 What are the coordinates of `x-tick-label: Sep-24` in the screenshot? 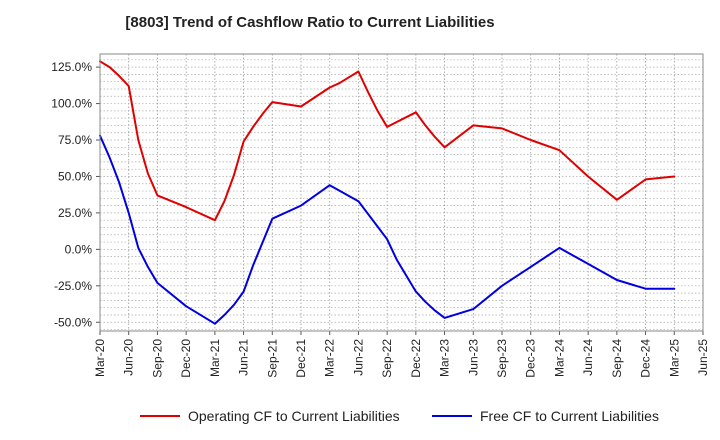 It's located at (617, 358).